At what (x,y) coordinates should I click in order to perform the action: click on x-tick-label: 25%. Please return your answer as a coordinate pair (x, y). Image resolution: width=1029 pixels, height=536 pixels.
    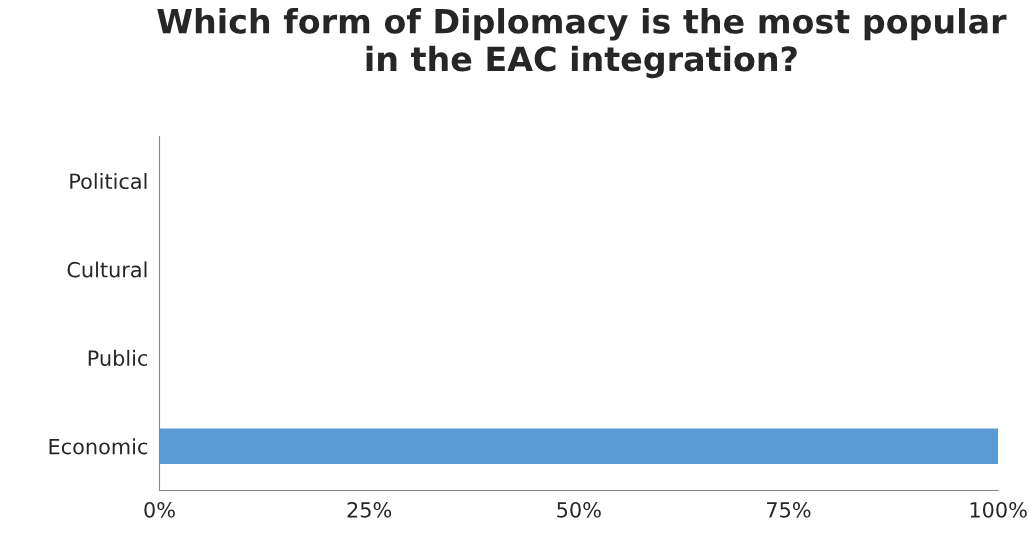
    Looking at the image, I should click on (369, 509).